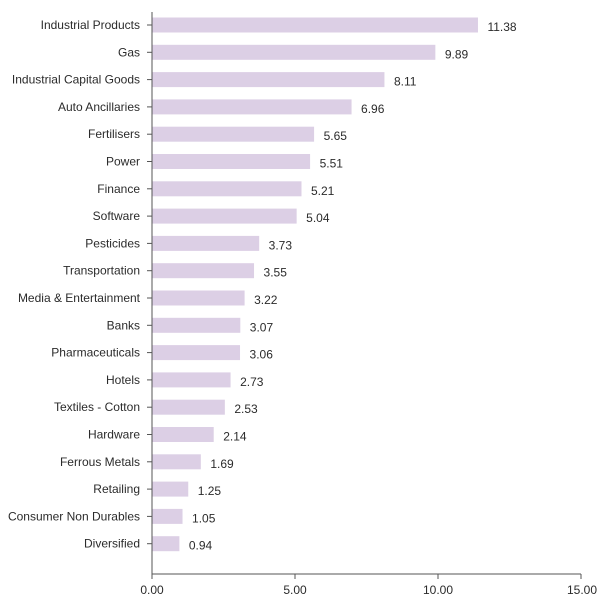 This screenshot has height=599, width=599. What do you see at coordinates (438, 590) in the screenshot?
I see `x-tick-label: 10.00` at bounding box center [438, 590].